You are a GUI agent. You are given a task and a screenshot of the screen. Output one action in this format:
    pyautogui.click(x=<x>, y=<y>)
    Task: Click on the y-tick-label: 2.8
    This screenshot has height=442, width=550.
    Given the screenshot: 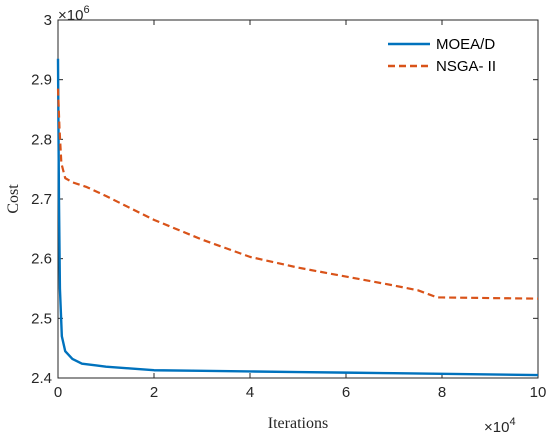 What is the action you would take?
    pyautogui.click(x=41, y=139)
    